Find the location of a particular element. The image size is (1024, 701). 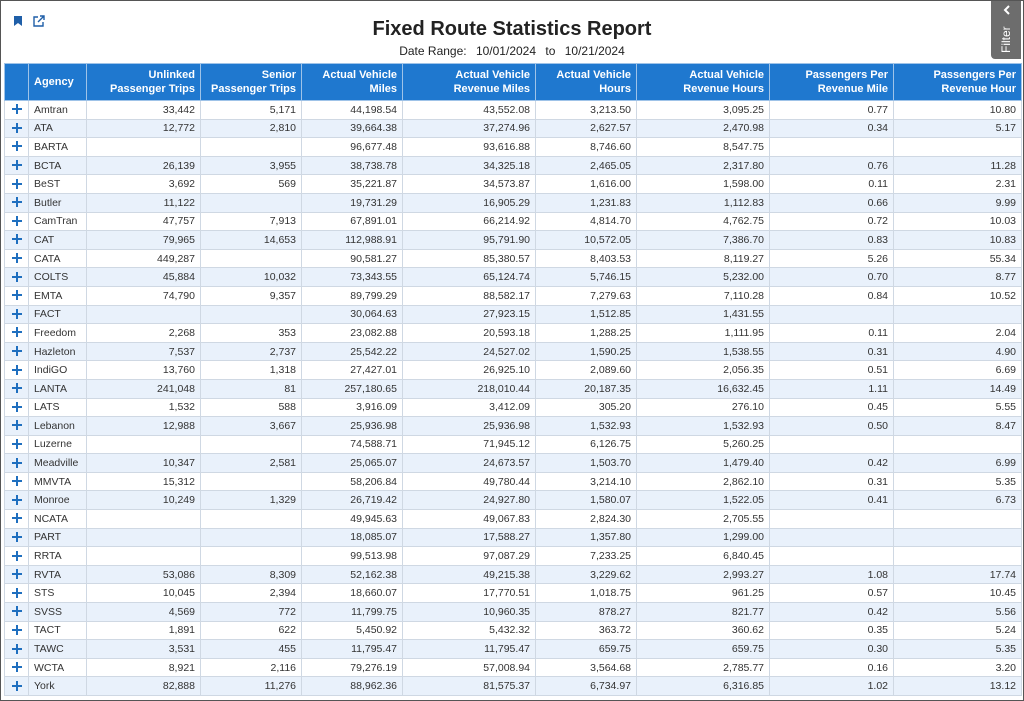

value-cell: 10.83 is located at coordinates (957, 240).